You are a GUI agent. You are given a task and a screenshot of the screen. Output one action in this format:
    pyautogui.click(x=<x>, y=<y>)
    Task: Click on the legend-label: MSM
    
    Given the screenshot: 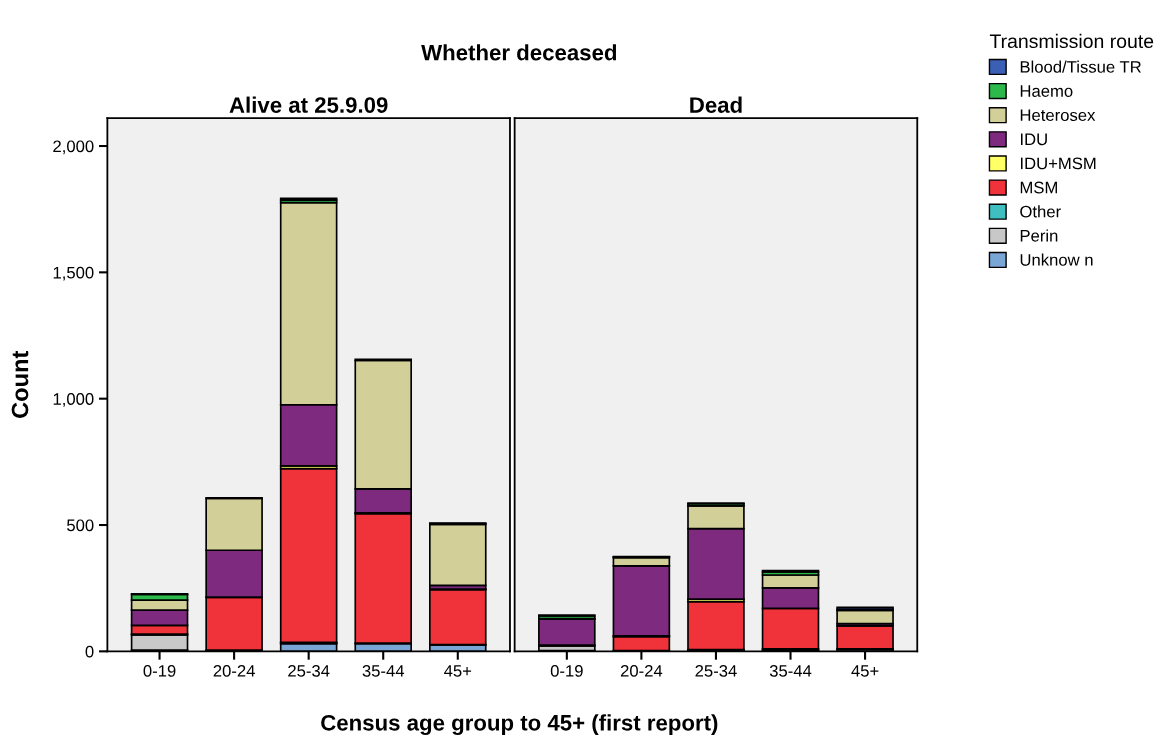 What is the action you would take?
    pyautogui.click(x=1038, y=187)
    